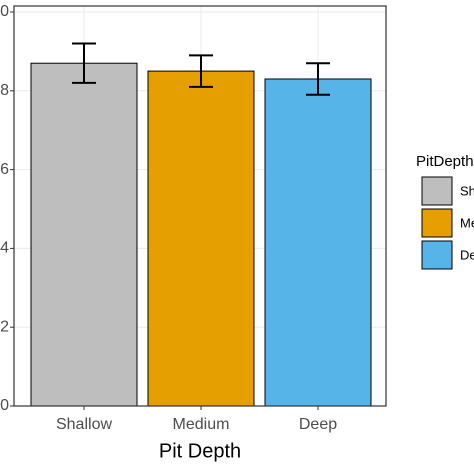 This screenshot has height=474, width=474. I want to click on y-tick-label: 0.0, so click(4, 405).